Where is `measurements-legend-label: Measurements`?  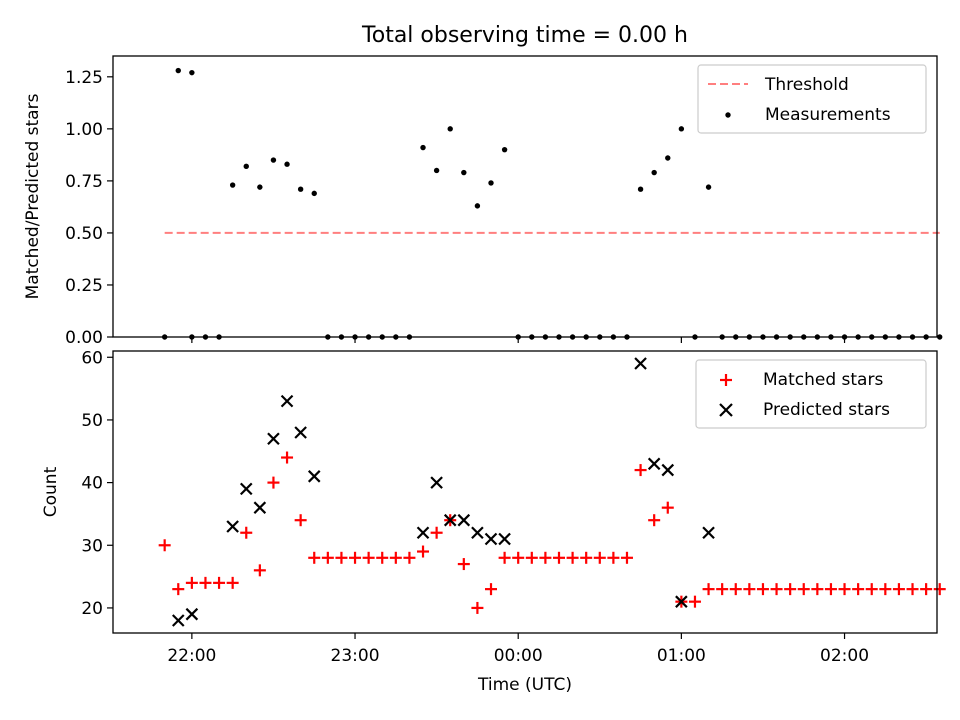
measurements-legend-label: Measurements is located at coordinates (828, 115).